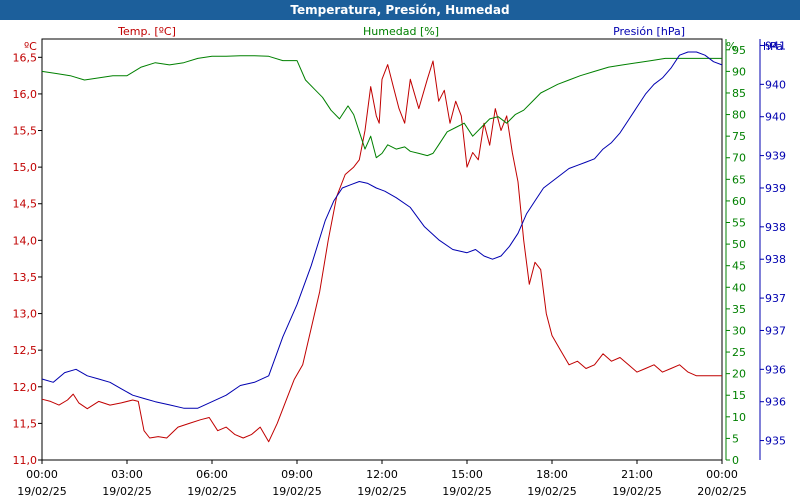 The image size is (800, 500). Describe the element at coordinates (739, 71) in the screenshot. I see `humidity-tick-label: 90` at that location.